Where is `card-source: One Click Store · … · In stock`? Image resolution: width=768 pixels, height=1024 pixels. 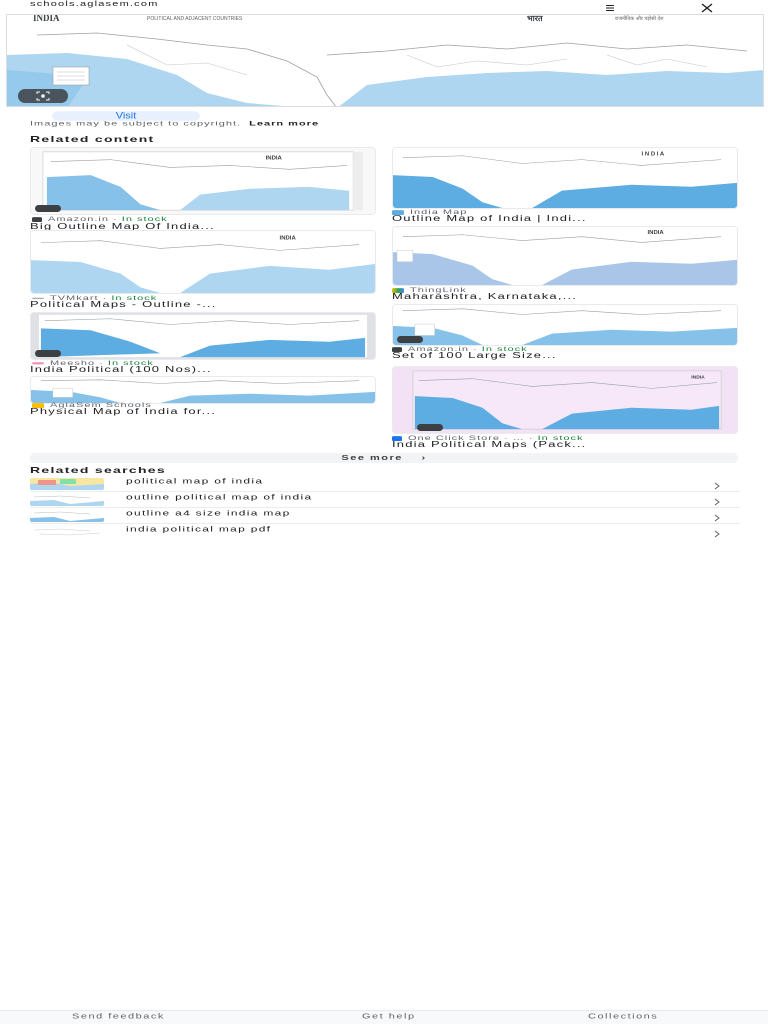 card-source: One Click Store · … · In stock is located at coordinates (488, 438).